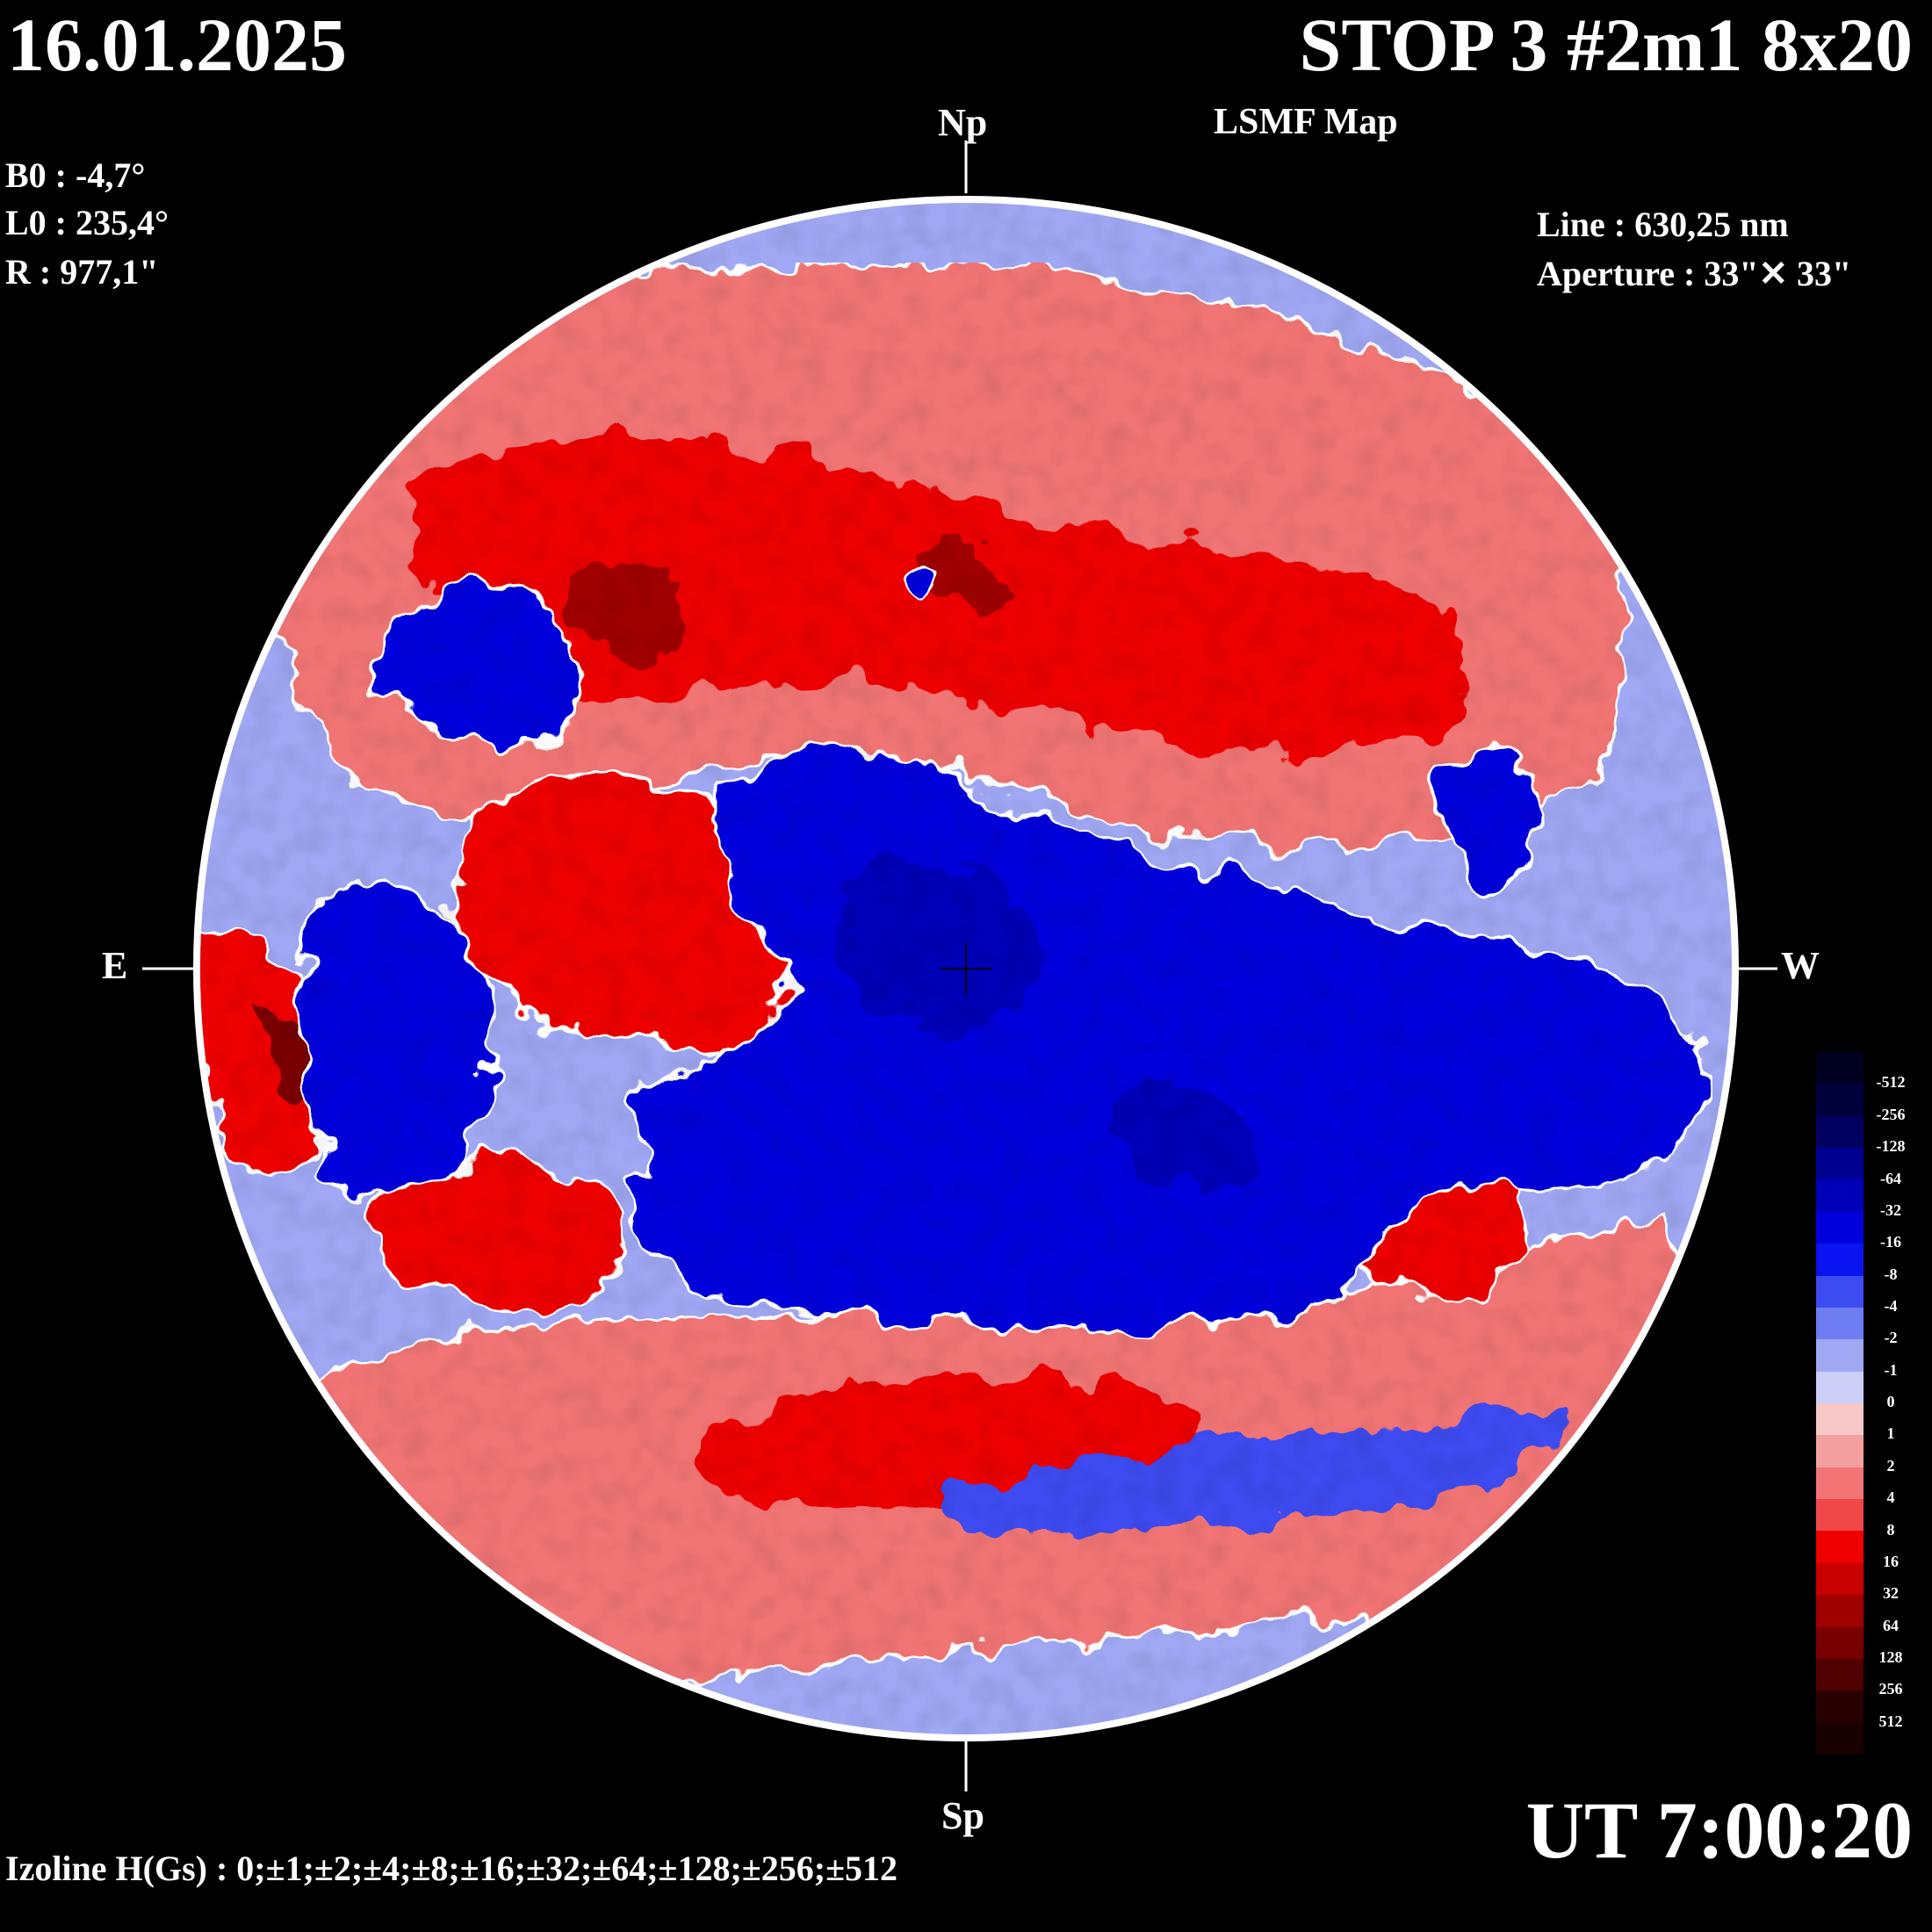  I want to click on param-l0: L0 : 235,4°, so click(87, 222).